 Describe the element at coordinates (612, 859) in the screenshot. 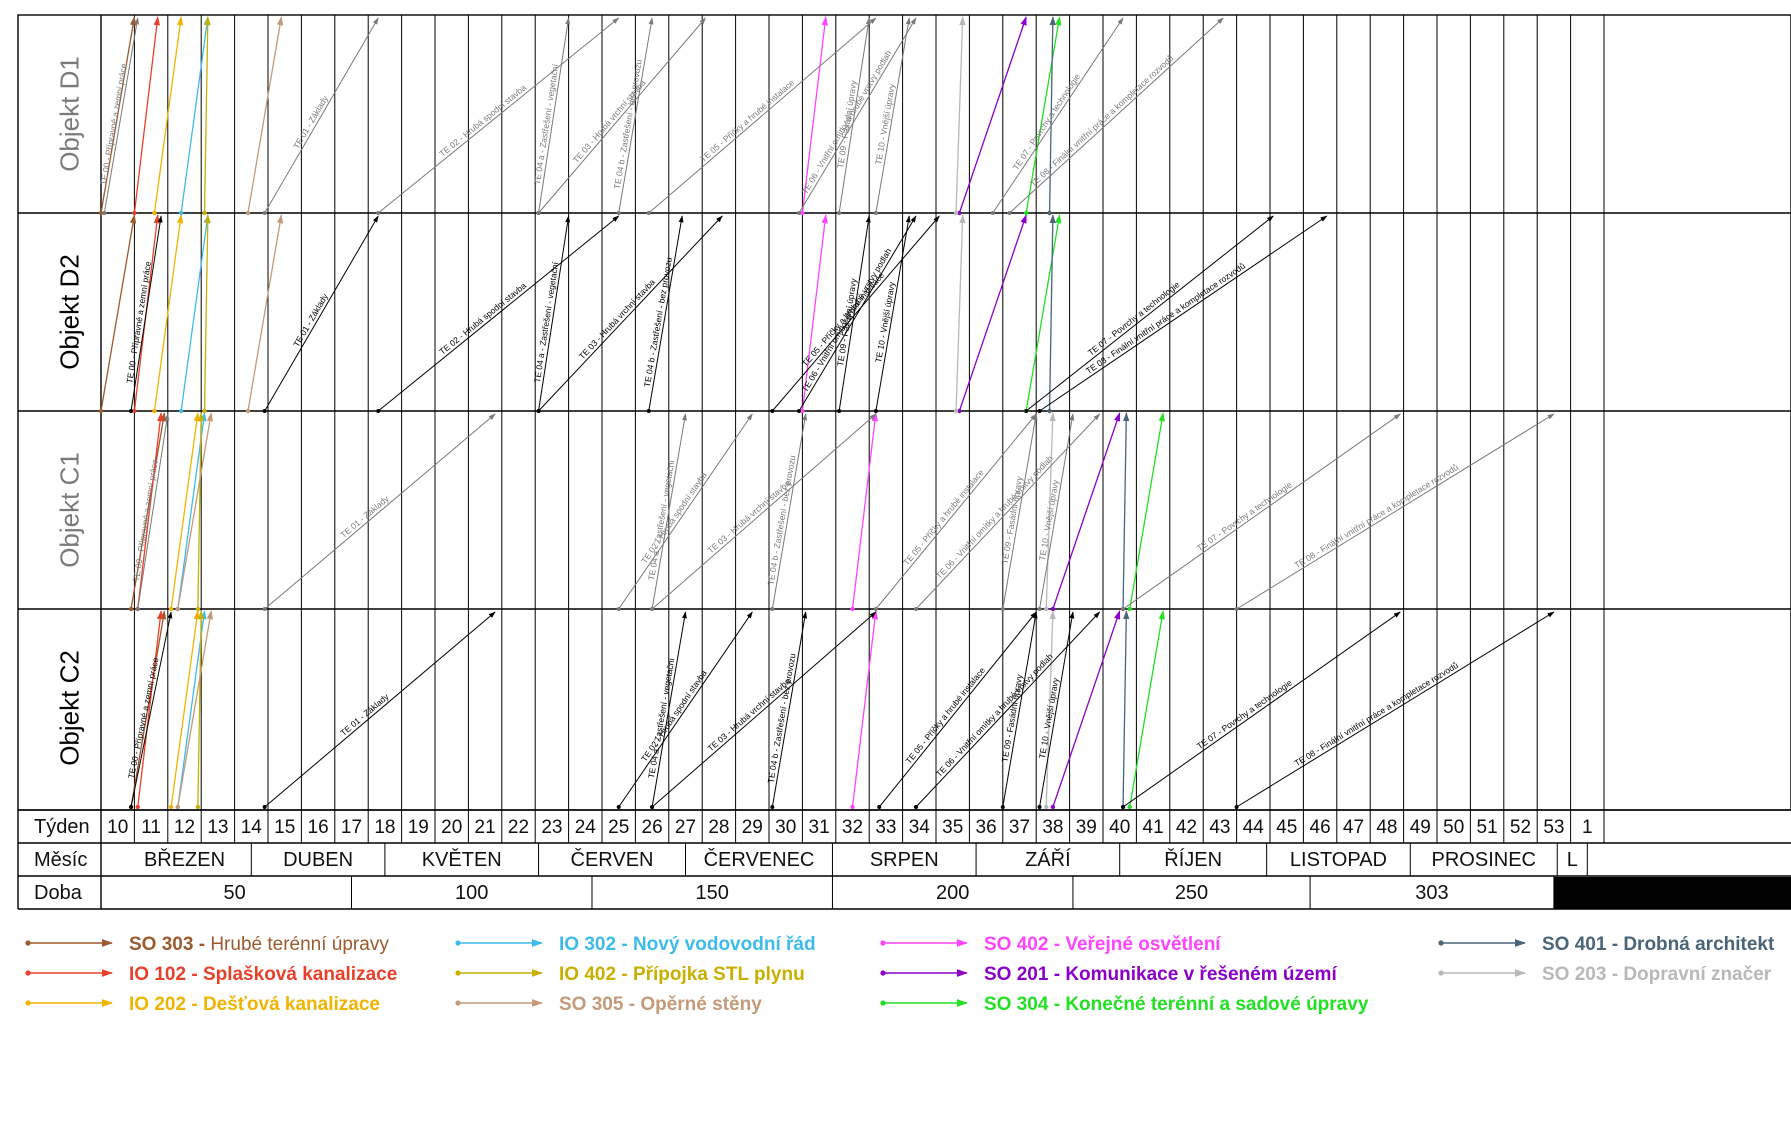

I see `month-label: ČERVEN` at that location.